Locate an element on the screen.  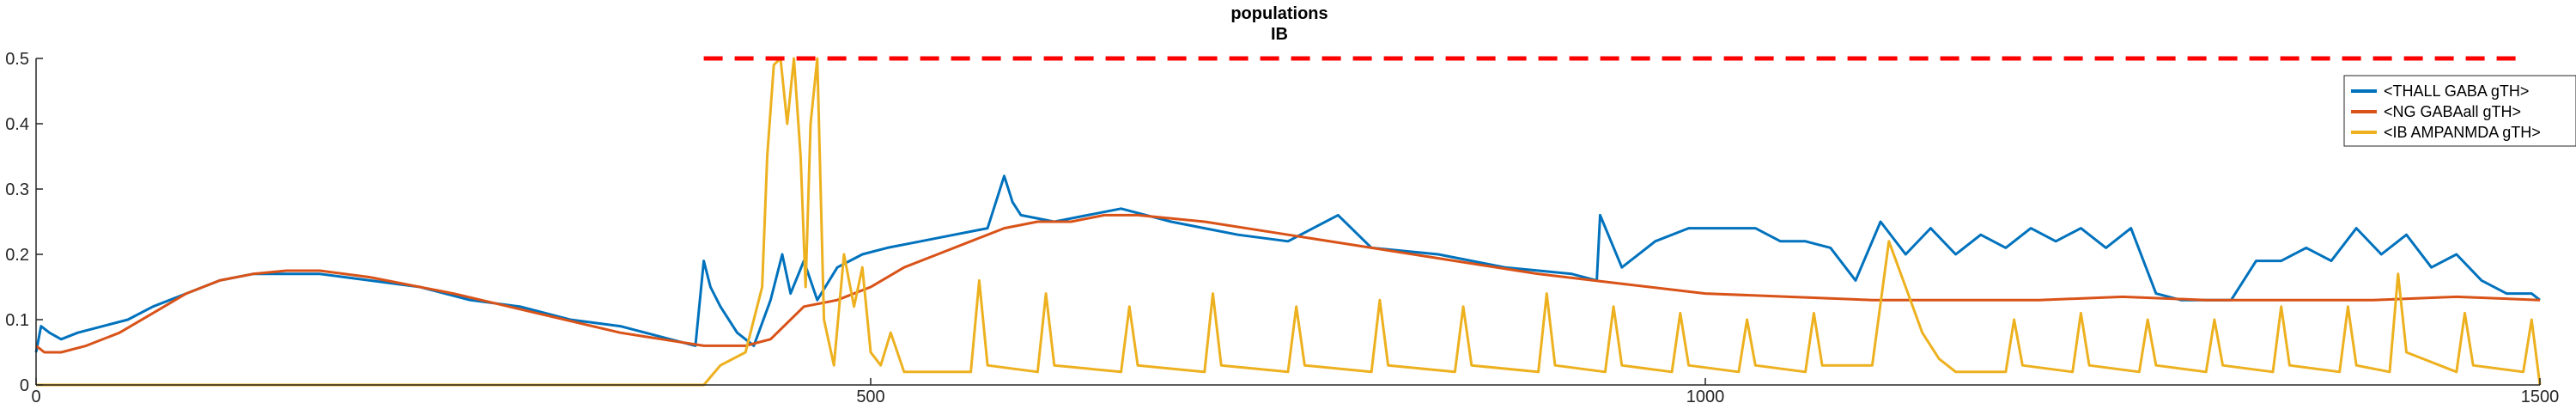
x-tick-label: 0 is located at coordinates (36, 395).